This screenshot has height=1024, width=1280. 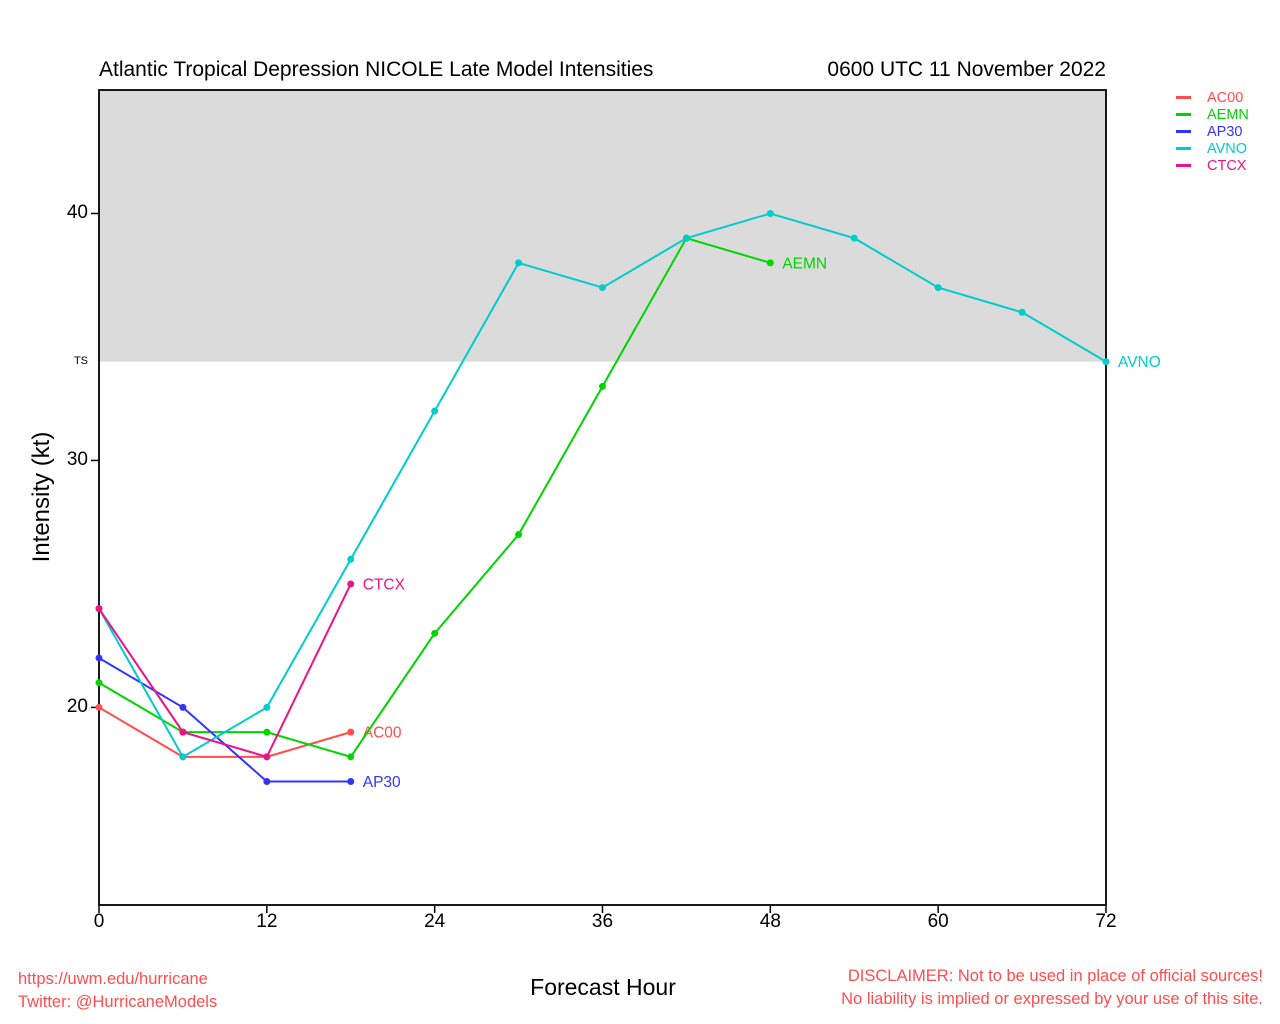 I want to click on x-tick-label-72: 72, so click(x=1106, y=921).